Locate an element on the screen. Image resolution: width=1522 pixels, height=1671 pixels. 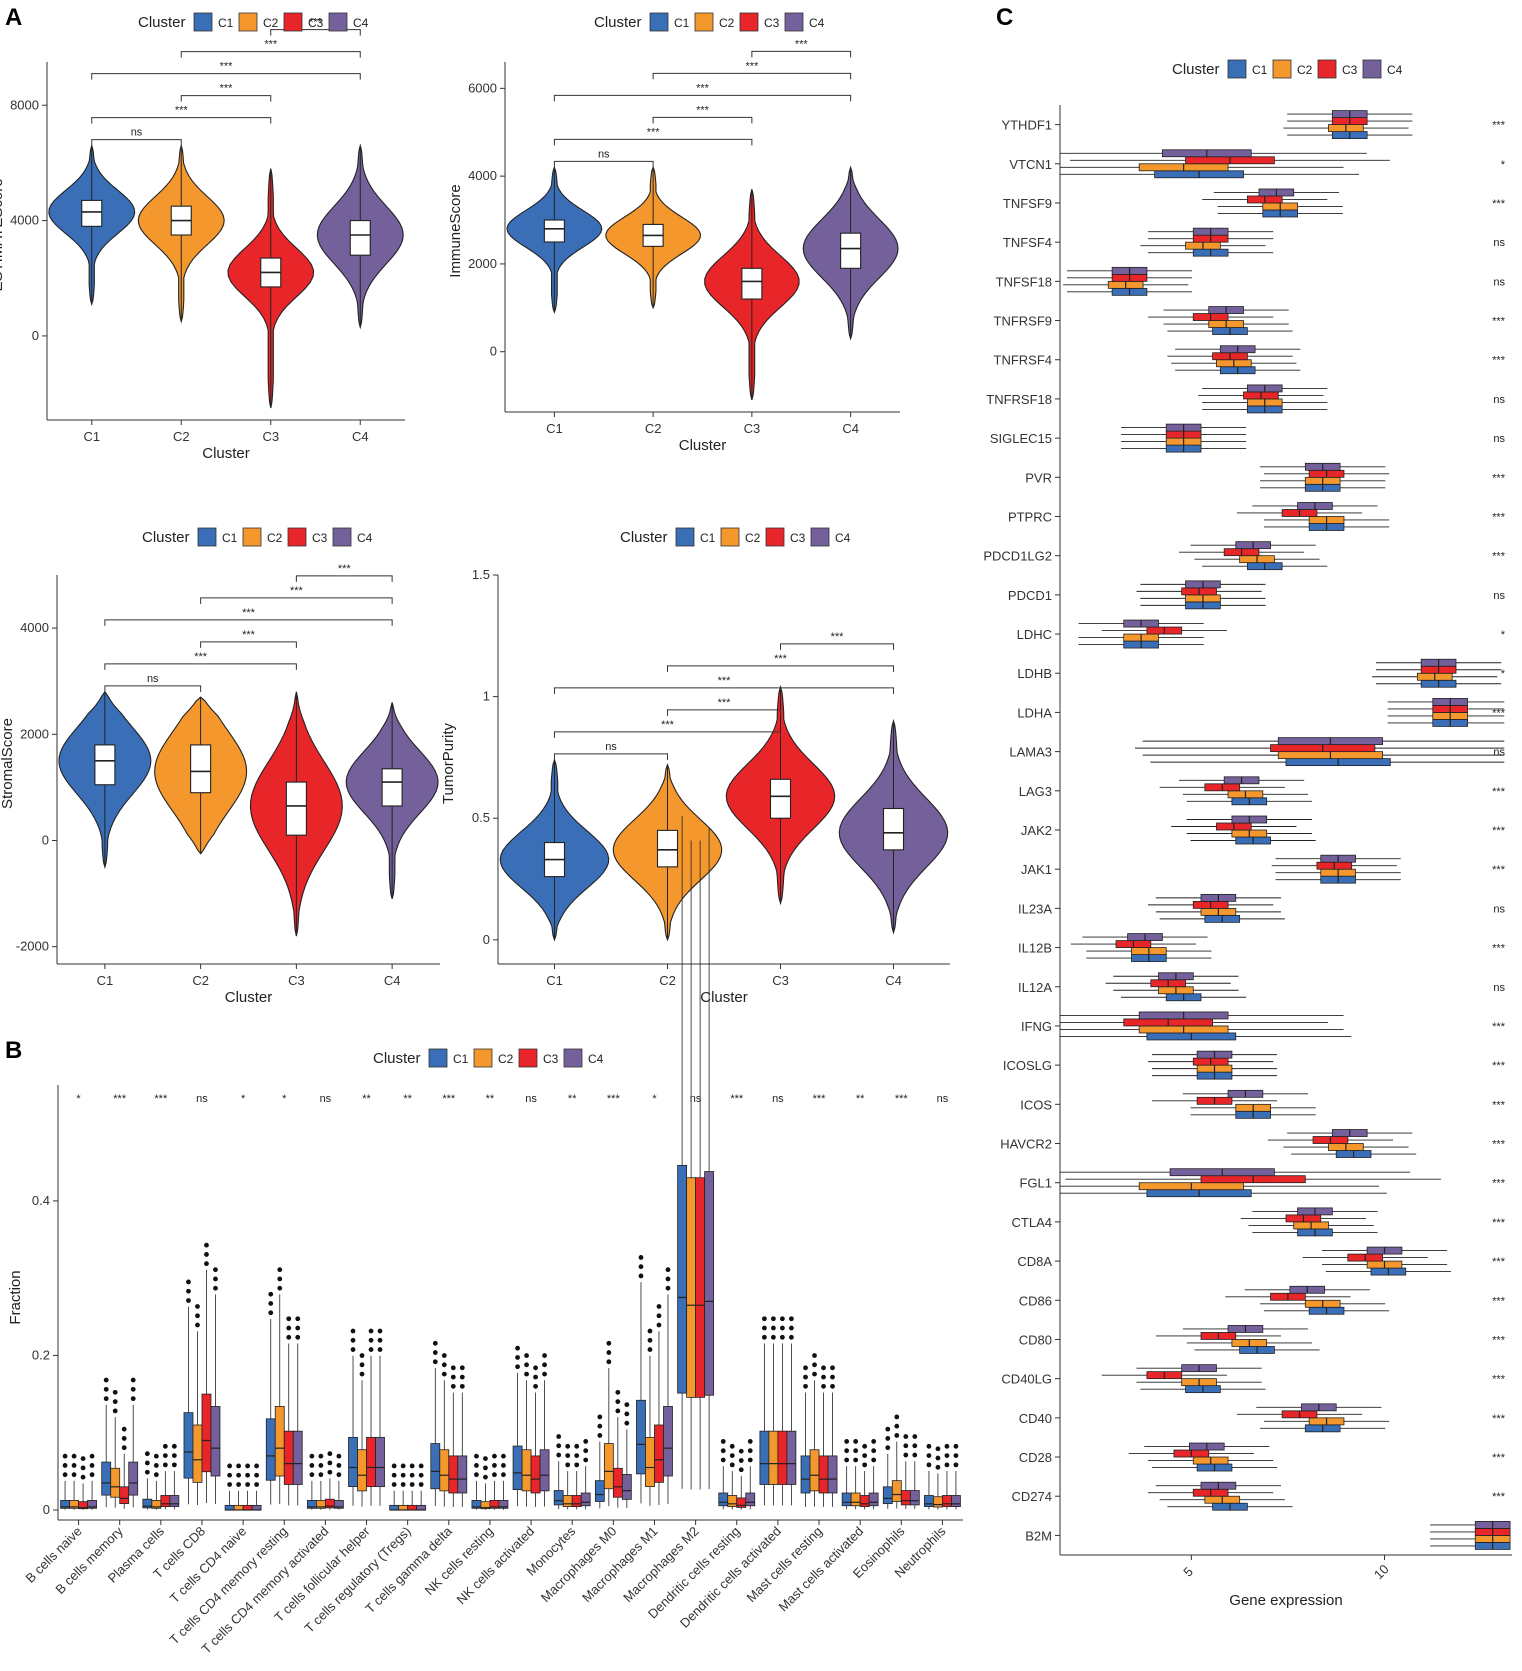
gene-label: LDHA is located at coordinates (1034, 712).